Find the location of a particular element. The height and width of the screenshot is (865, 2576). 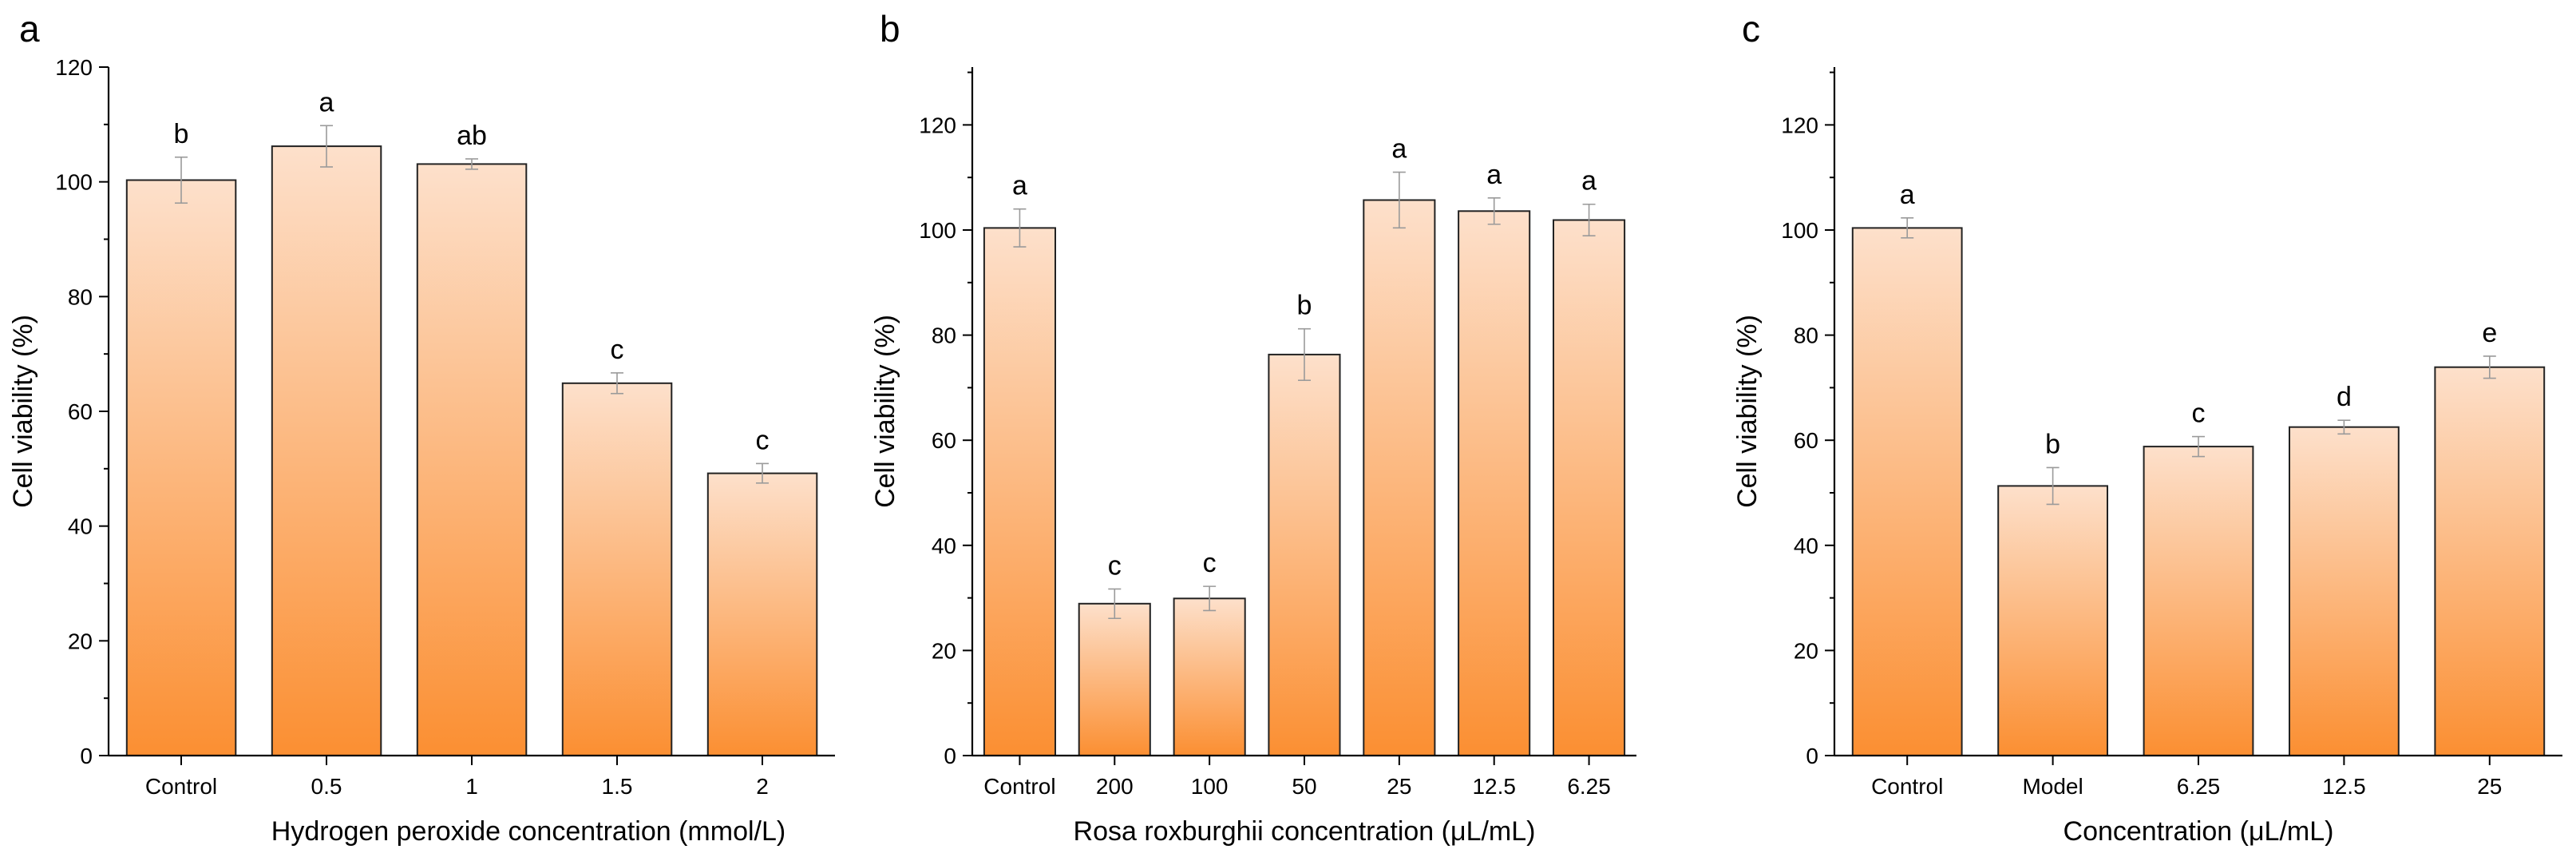

panel-letter: b is located at coordinates (890, 29).